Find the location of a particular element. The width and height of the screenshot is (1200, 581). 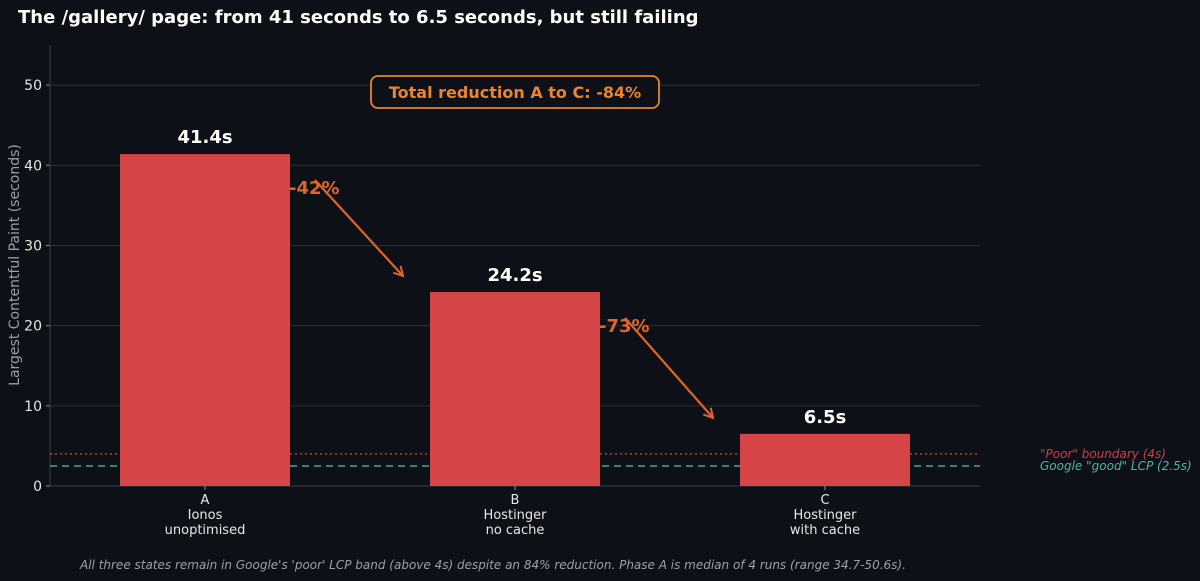

y-tick-label: 30 is located at coordinates (33, 246).